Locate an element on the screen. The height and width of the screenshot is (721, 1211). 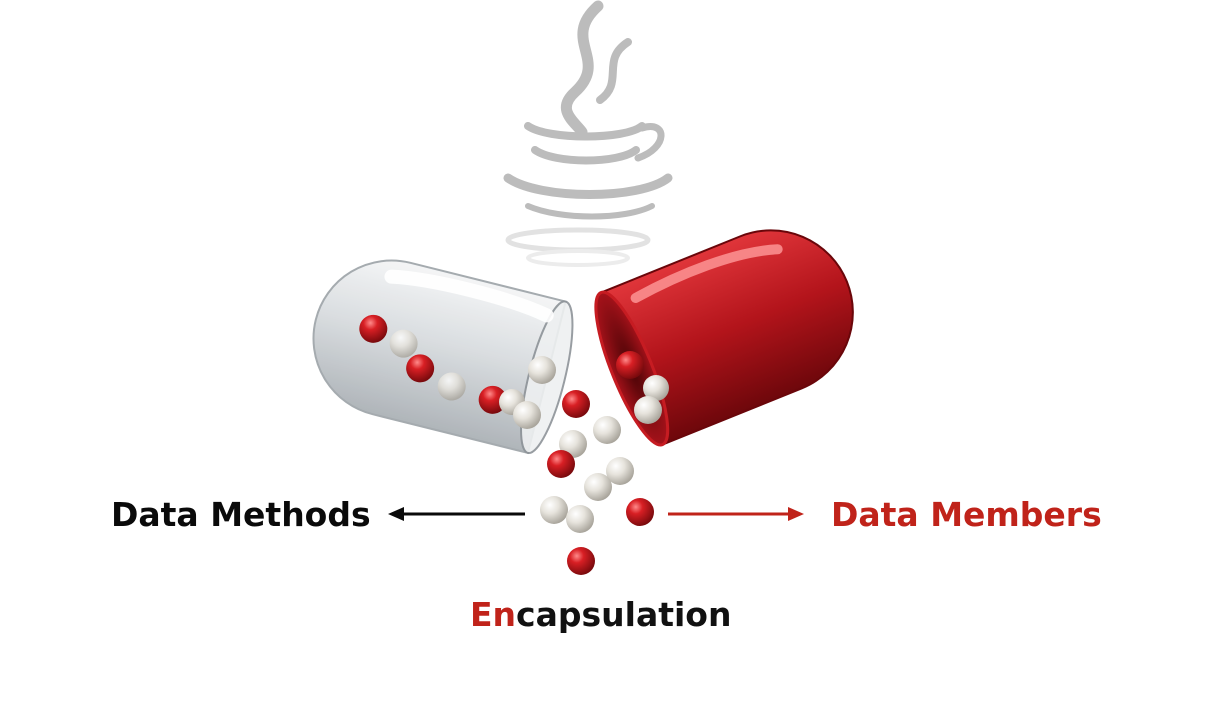
java-logo-icon is located at coordinates (588, 133).